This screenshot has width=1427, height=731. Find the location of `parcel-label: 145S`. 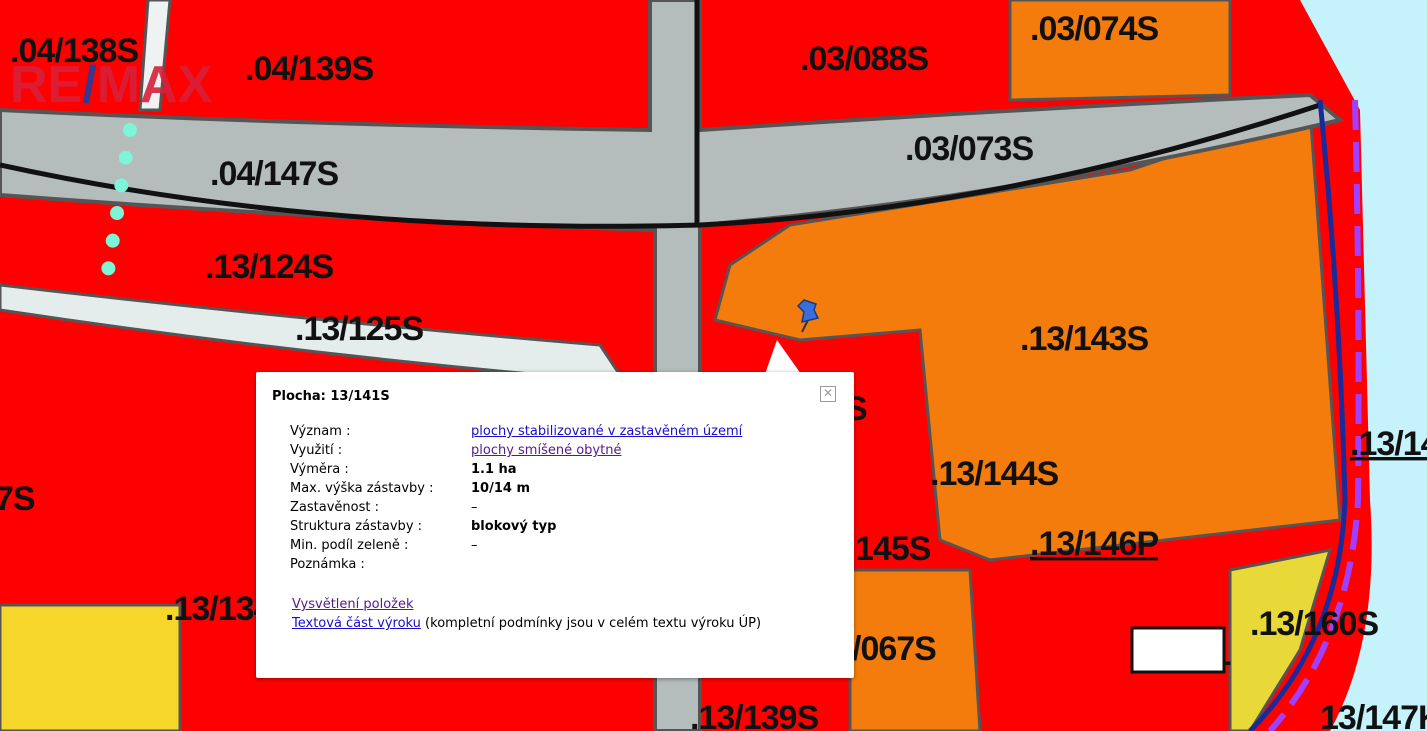

parcel-label: 145S is located at coordinates (893, 549).